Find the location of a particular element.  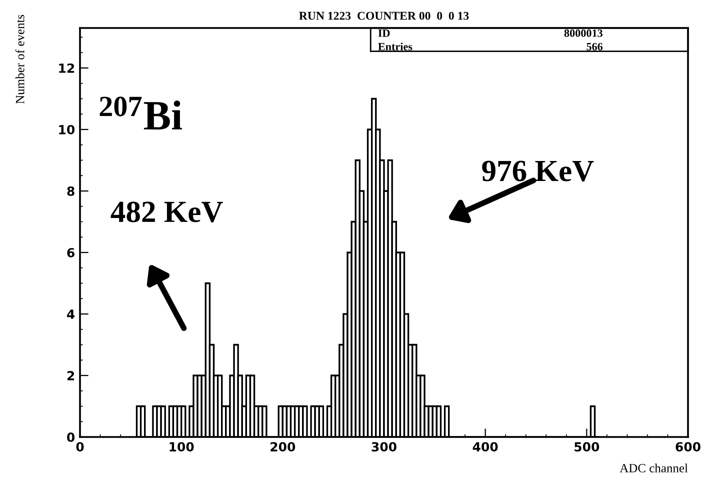

y-tick-label: 4 is located at coordinates (71, 314).